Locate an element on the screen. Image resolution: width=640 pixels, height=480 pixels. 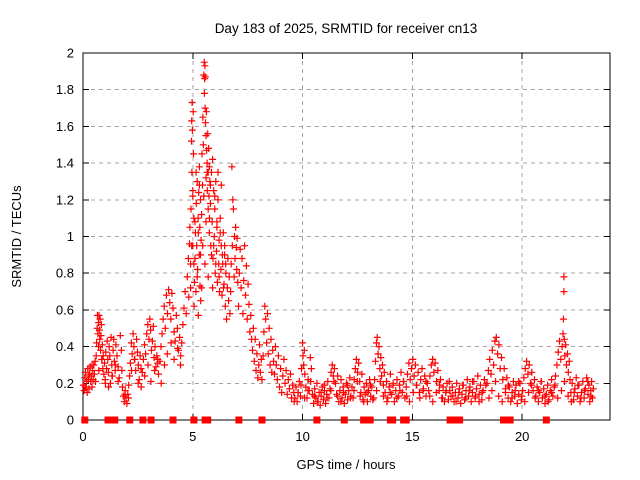
data-points-squares is located at coordinates (315, 420).